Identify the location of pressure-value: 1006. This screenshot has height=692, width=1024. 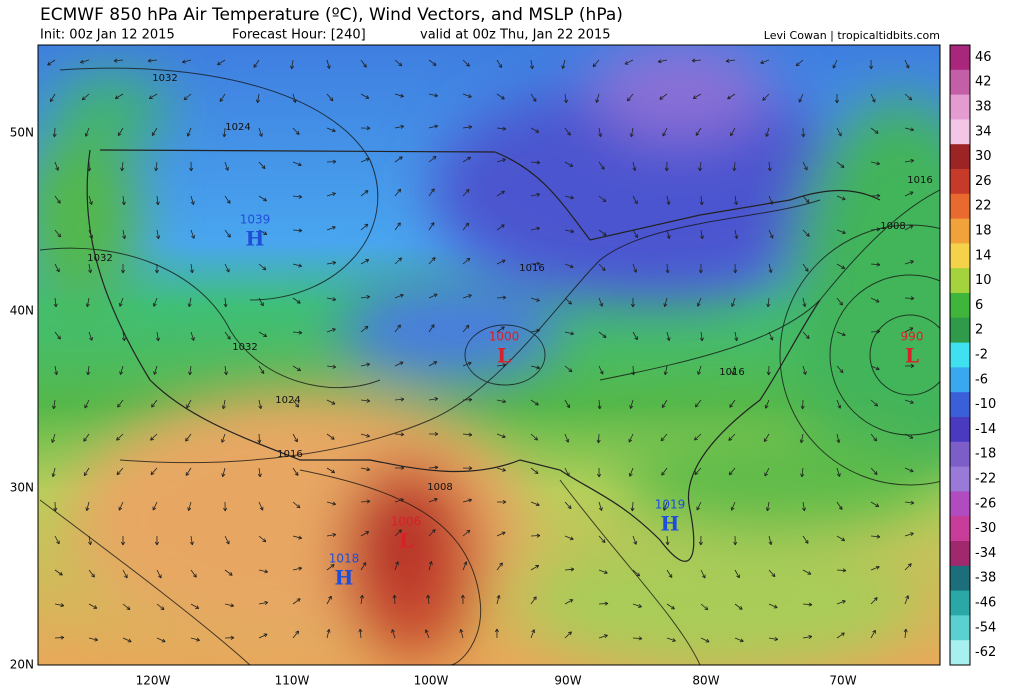
(406, 522).